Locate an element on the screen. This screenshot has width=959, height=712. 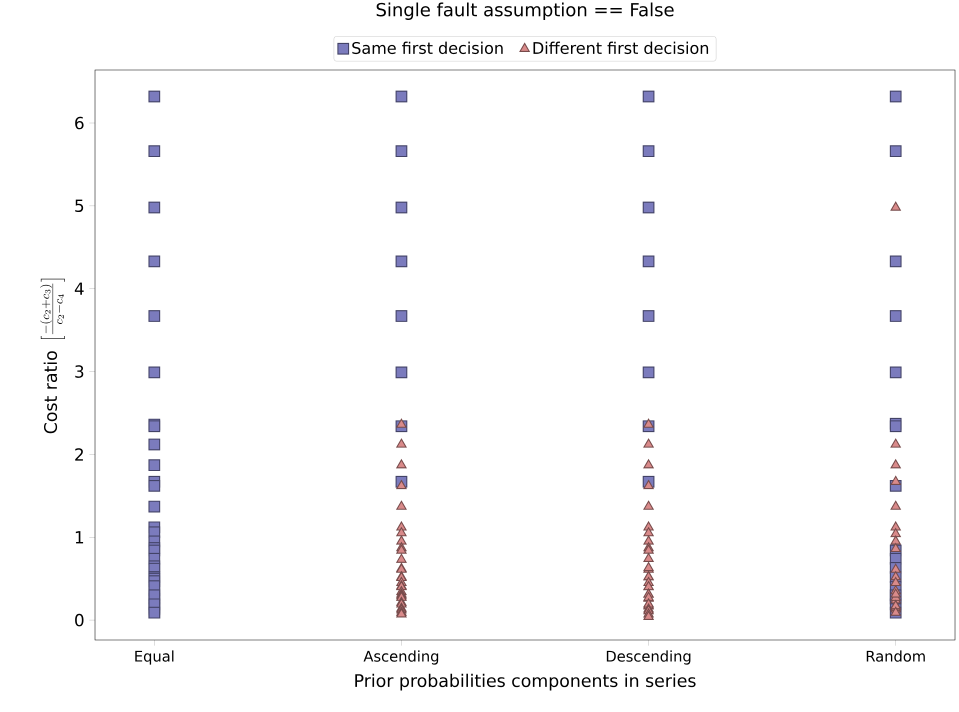
y-tick-label: 5 is located at coordinates (79, 206).